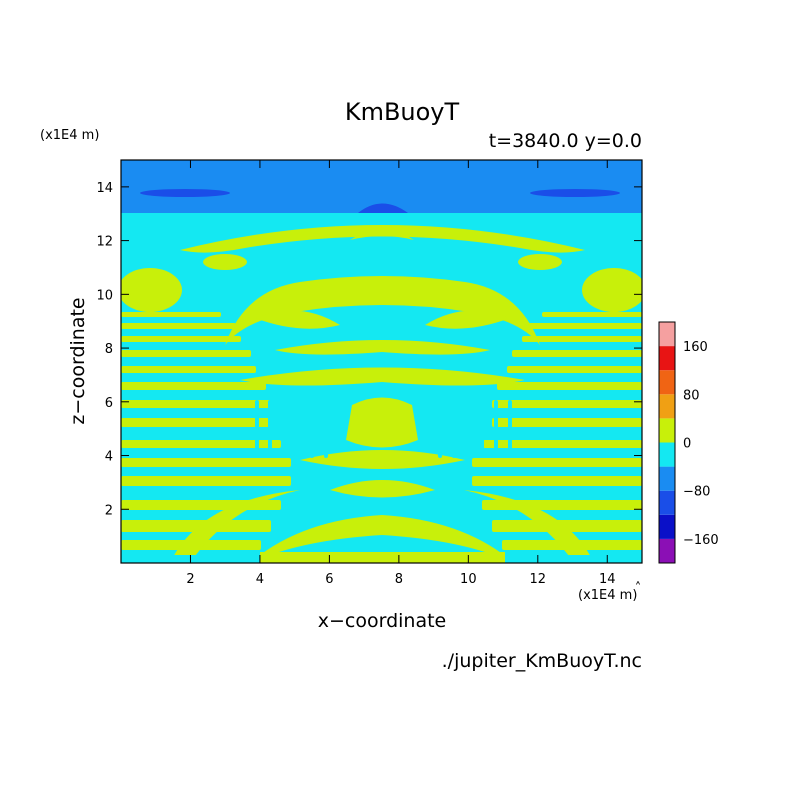 The width and height of the screenshot is (804, 804). I want to click on y-tick-label: 2, so click(109, 510).